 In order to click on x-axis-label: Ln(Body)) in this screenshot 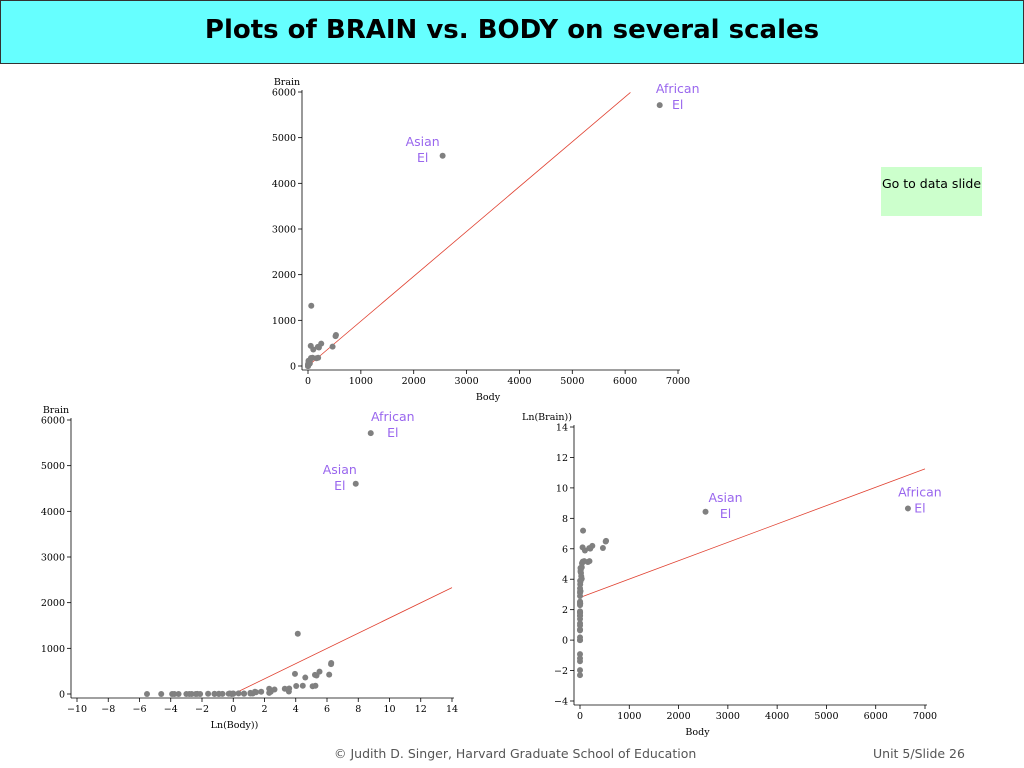, I will do `click(235, 725)`.